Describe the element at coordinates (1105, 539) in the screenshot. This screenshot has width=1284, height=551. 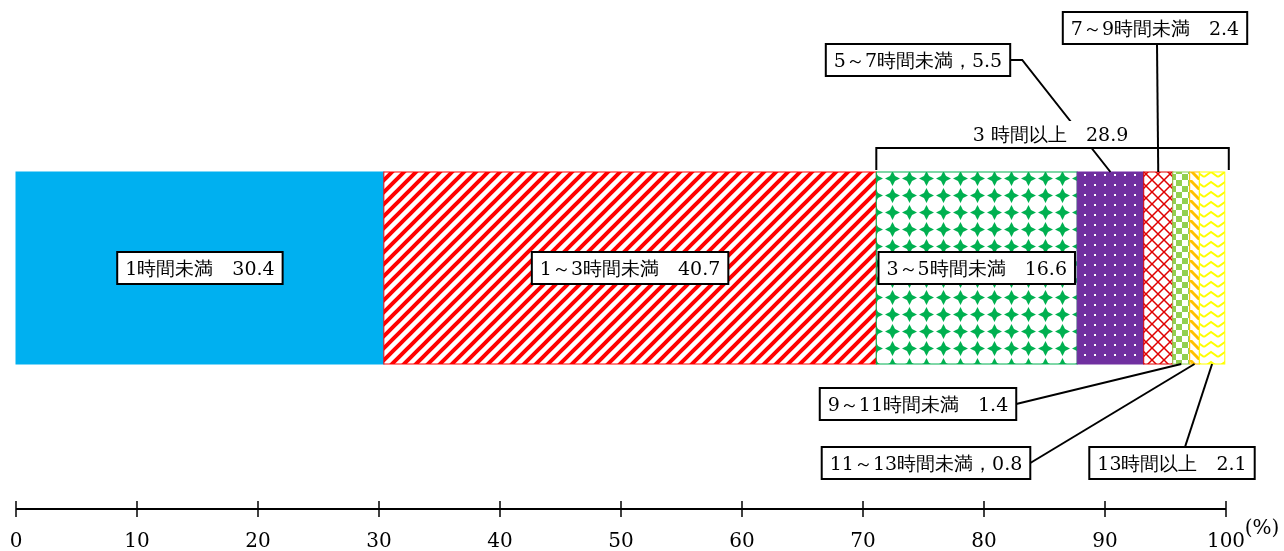
I see `x-tick-label: 90` at that location.